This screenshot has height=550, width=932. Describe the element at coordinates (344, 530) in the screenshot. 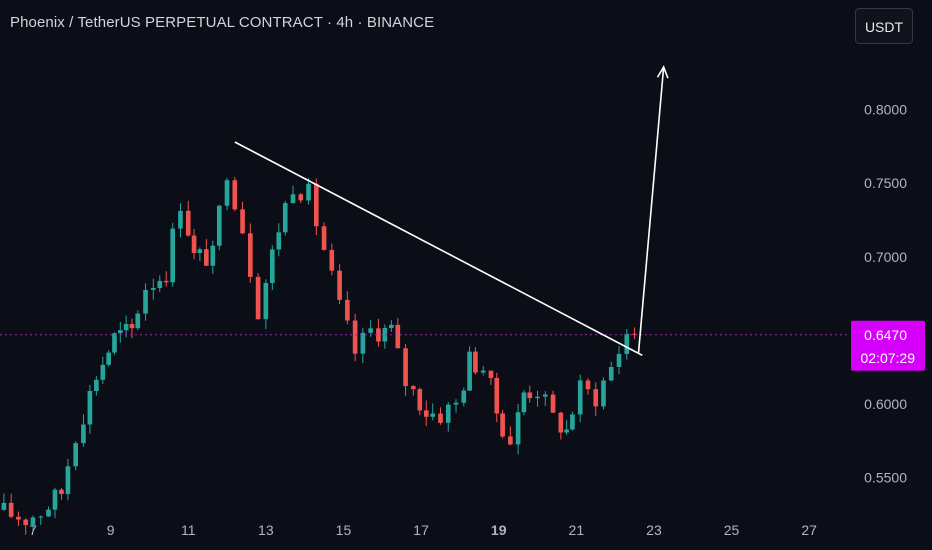

I see `x-tick-label: 15` at that location.